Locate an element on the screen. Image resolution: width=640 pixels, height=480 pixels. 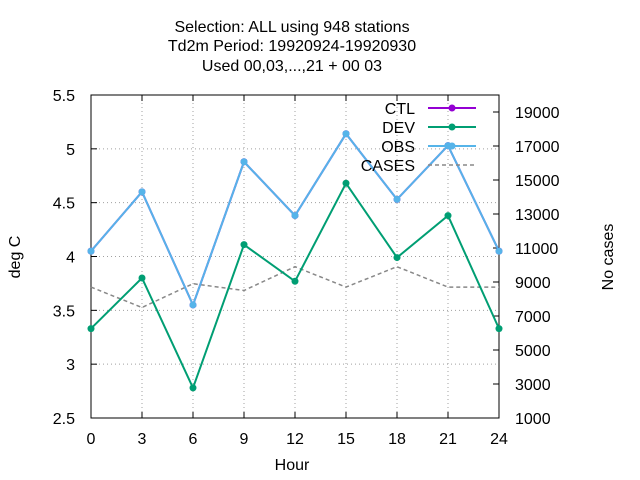
y-tick-label: 5 is located at coordinates (70, 150).